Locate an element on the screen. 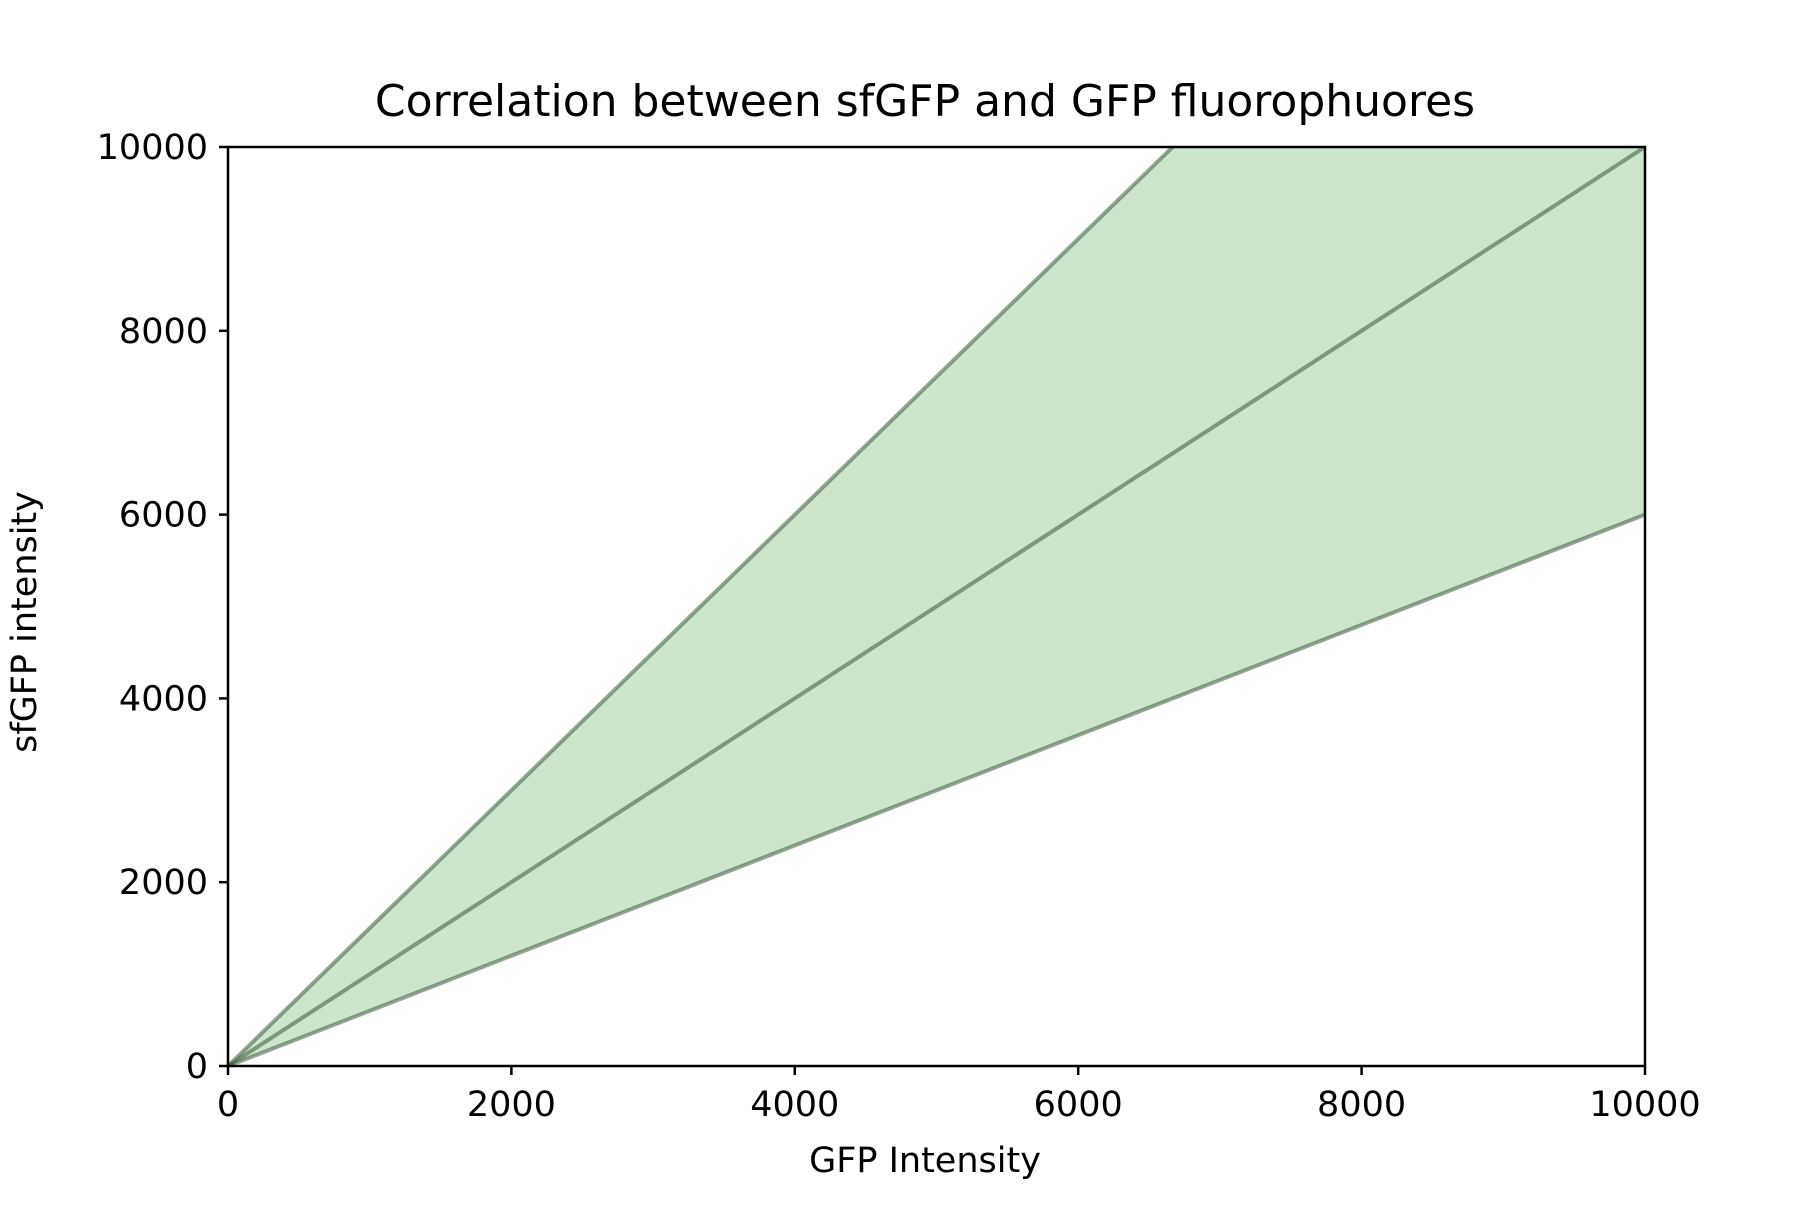 This screenshot has height=1205, width=1800. y-tick-label: 8000 is located at coordinates (163, 332).